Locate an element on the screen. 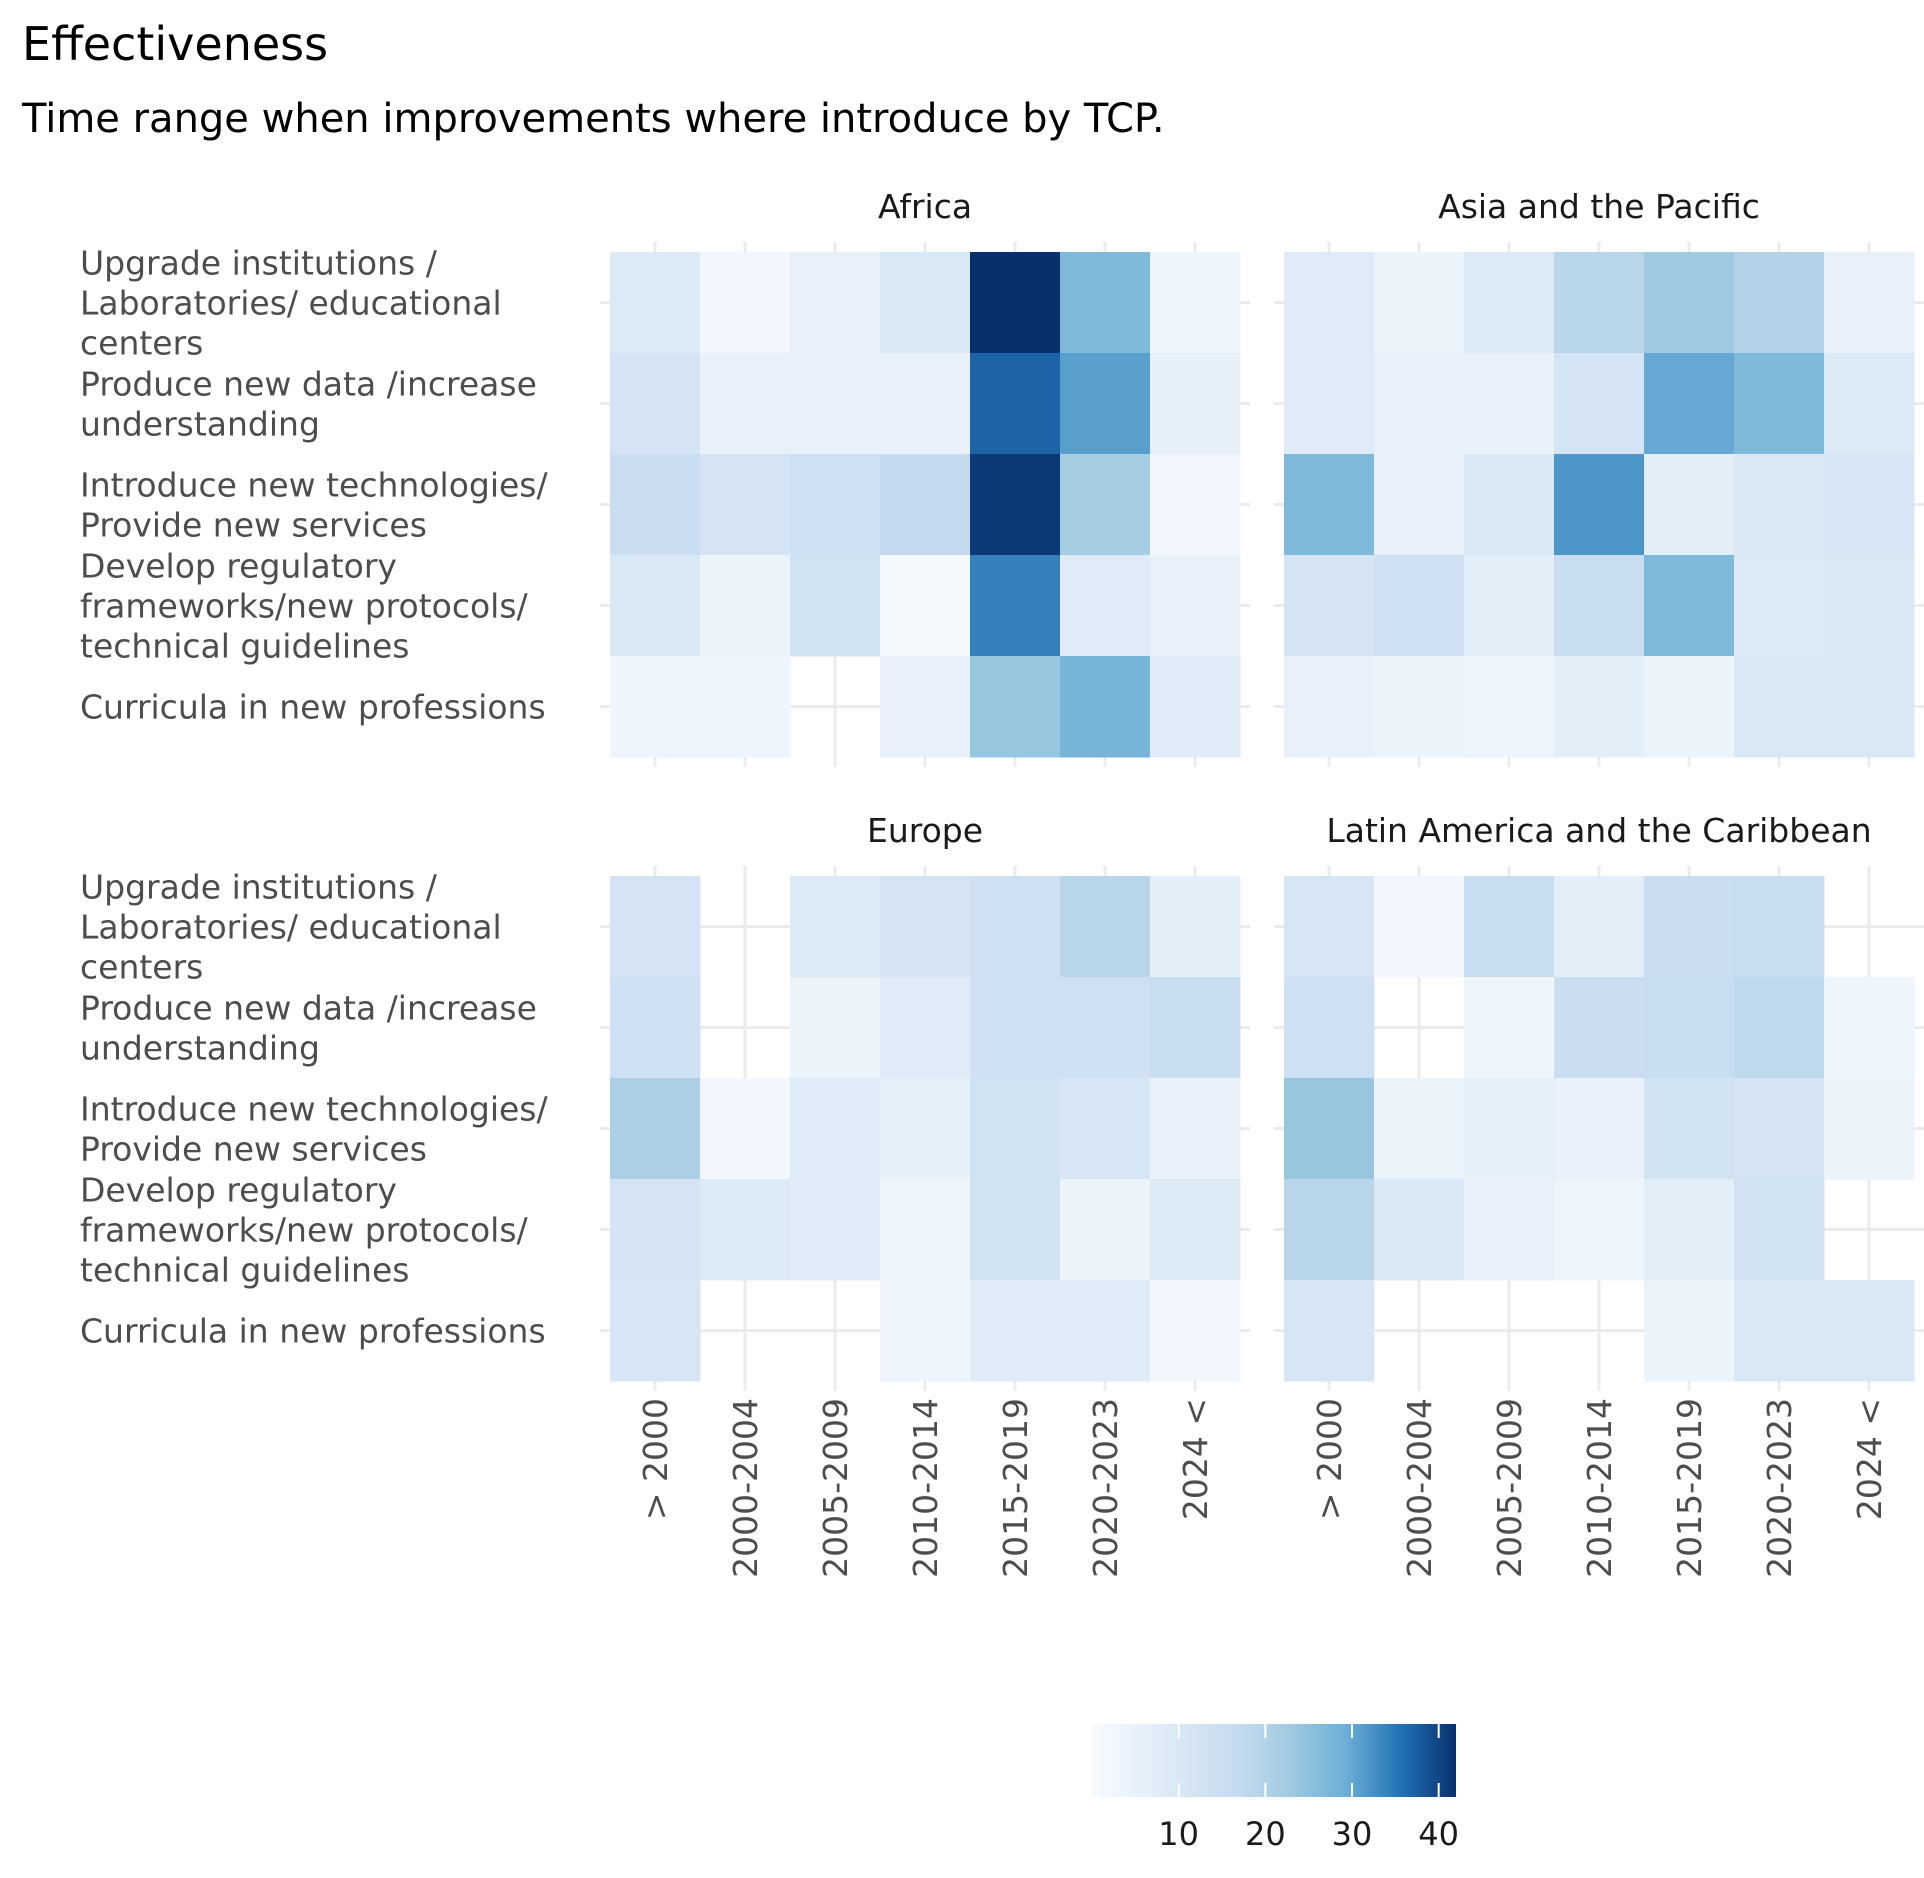 The height and width of the screenshot is (1878, 1924). y-tick-label-line: Produce new data /increase is located at coordinates (308, 384).